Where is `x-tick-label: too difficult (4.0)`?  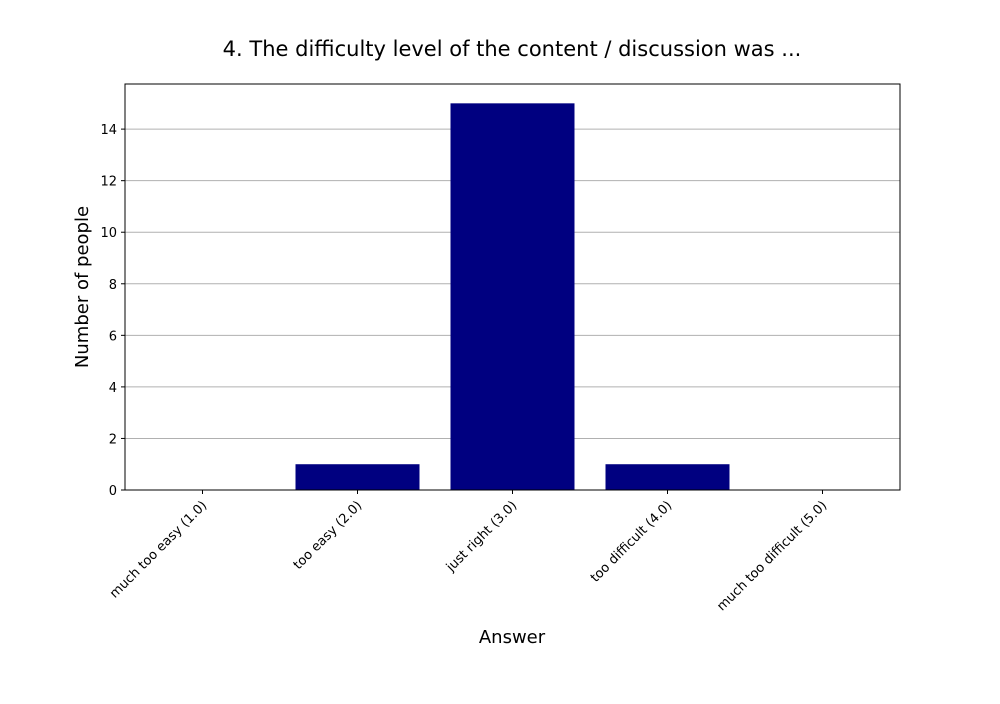
x-tick-label: too difficult (4.0) is located at coordinates (631, 541).